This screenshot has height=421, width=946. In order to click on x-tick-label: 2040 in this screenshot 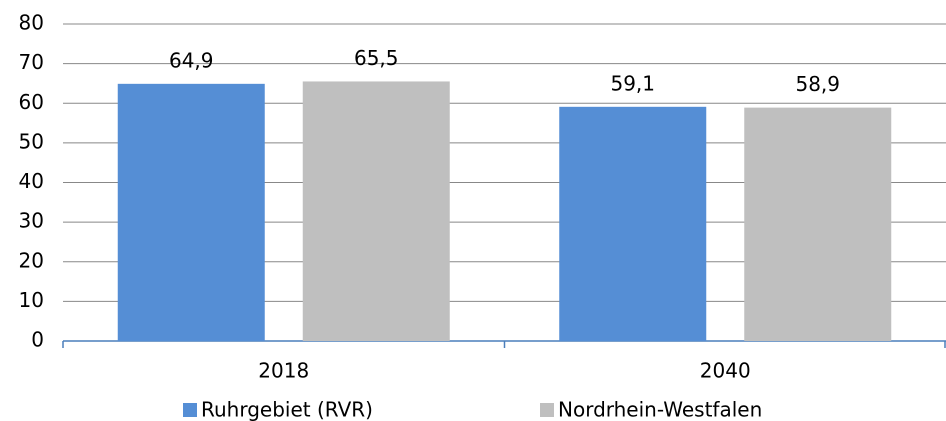, I will do `click(725, 371)`.